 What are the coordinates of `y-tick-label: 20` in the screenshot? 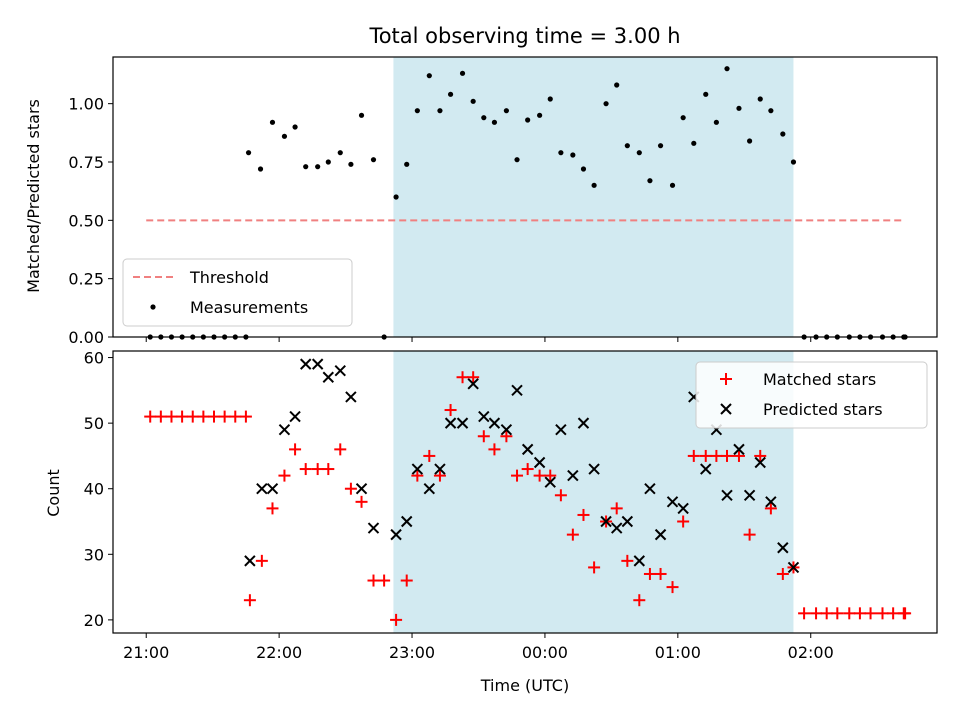 It's located at (94, 620).